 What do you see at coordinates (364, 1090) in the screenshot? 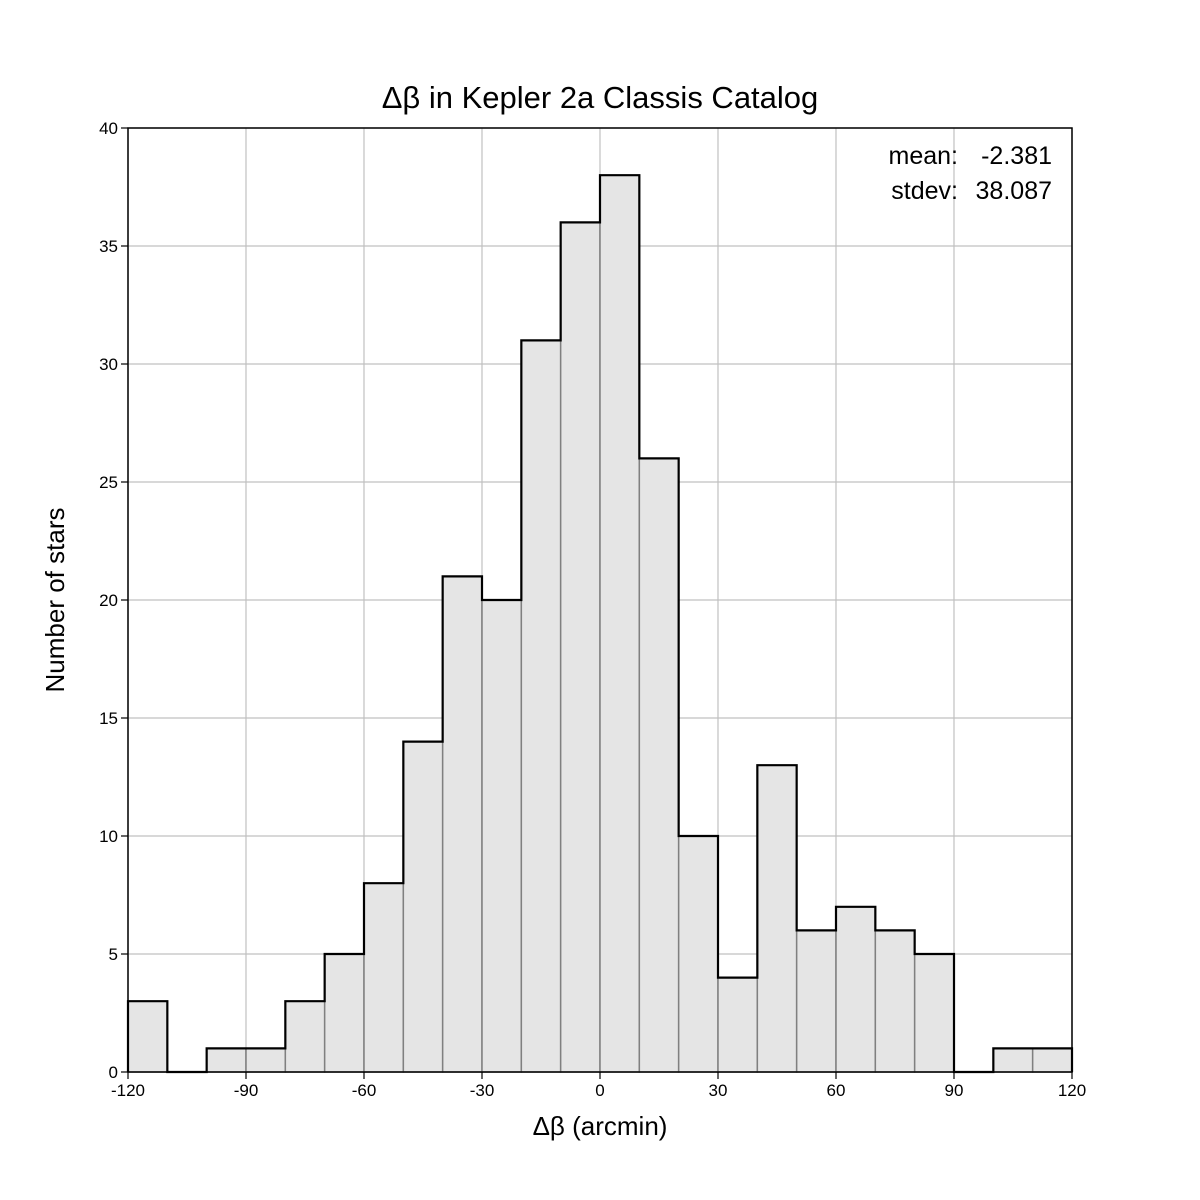
I see `x-tick-label: -60` at bounding box center [364, 1090].